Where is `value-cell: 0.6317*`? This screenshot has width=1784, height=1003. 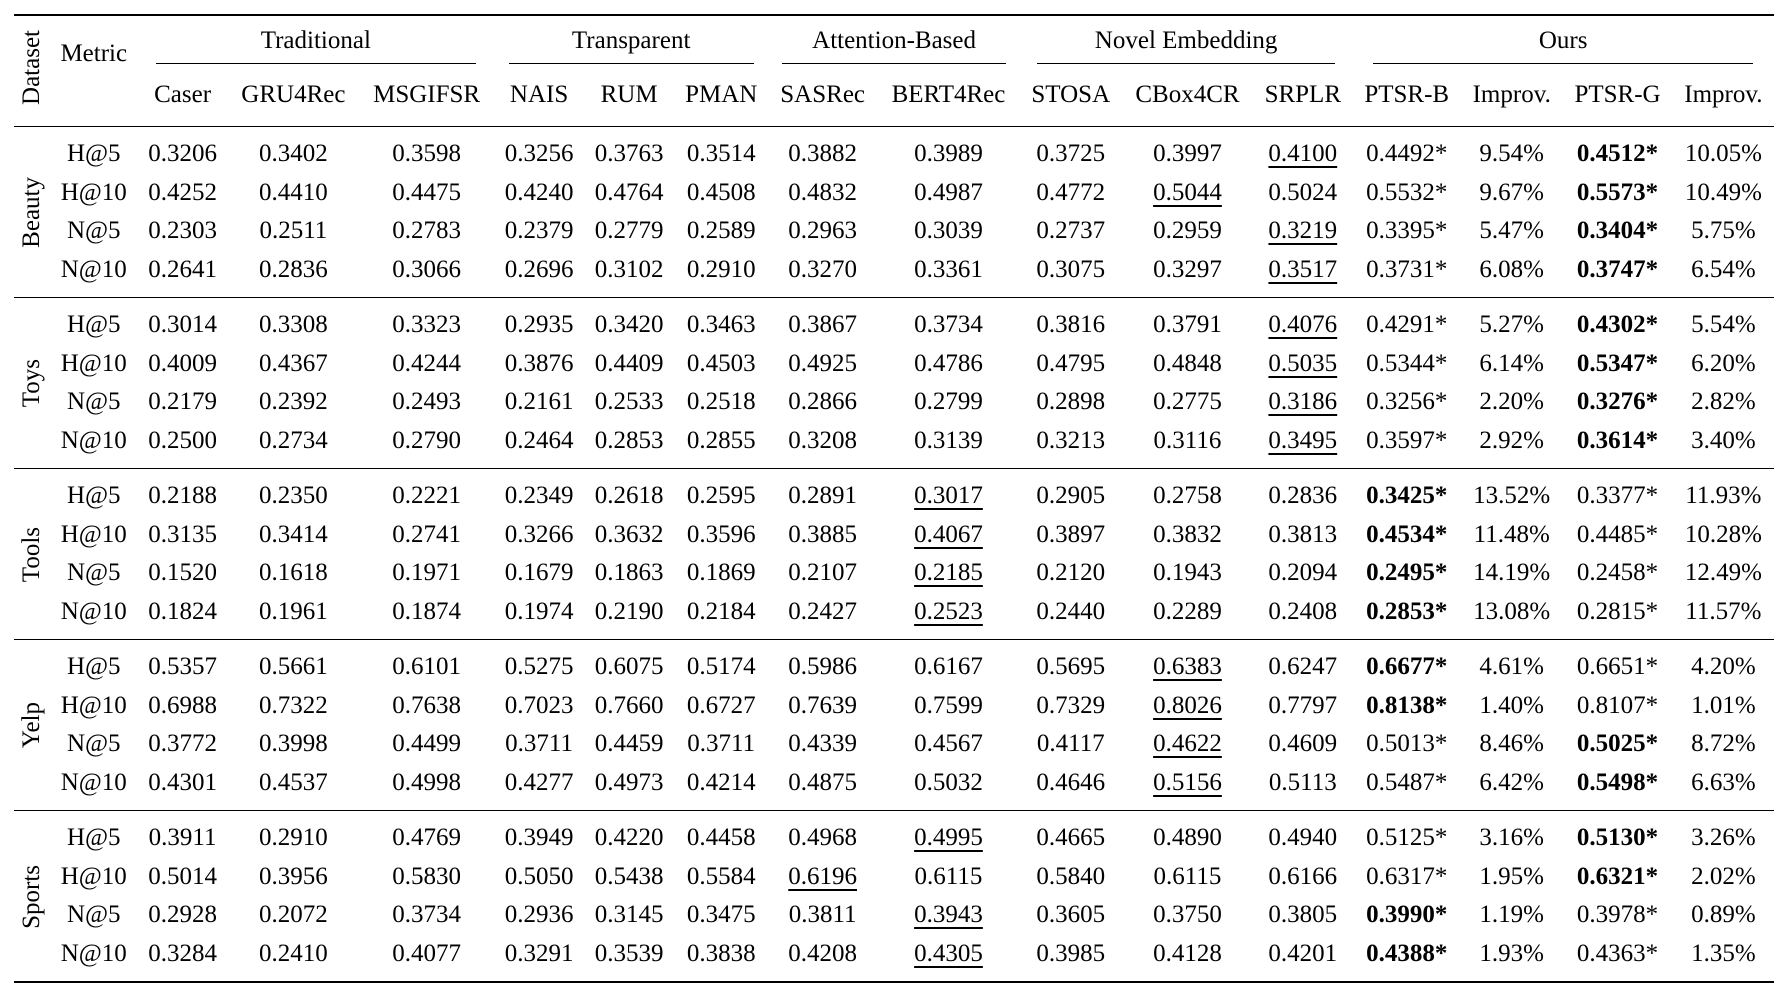
value-cell: 0.6317* is located at coordinates (1407, 876).